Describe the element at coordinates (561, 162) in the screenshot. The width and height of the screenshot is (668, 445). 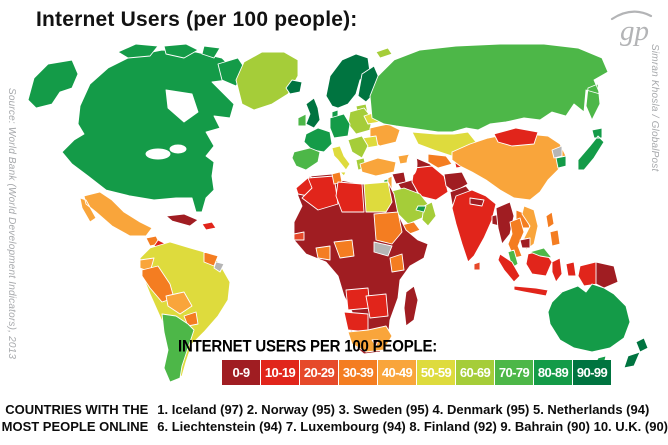
I see `region-south-korea` at that location.